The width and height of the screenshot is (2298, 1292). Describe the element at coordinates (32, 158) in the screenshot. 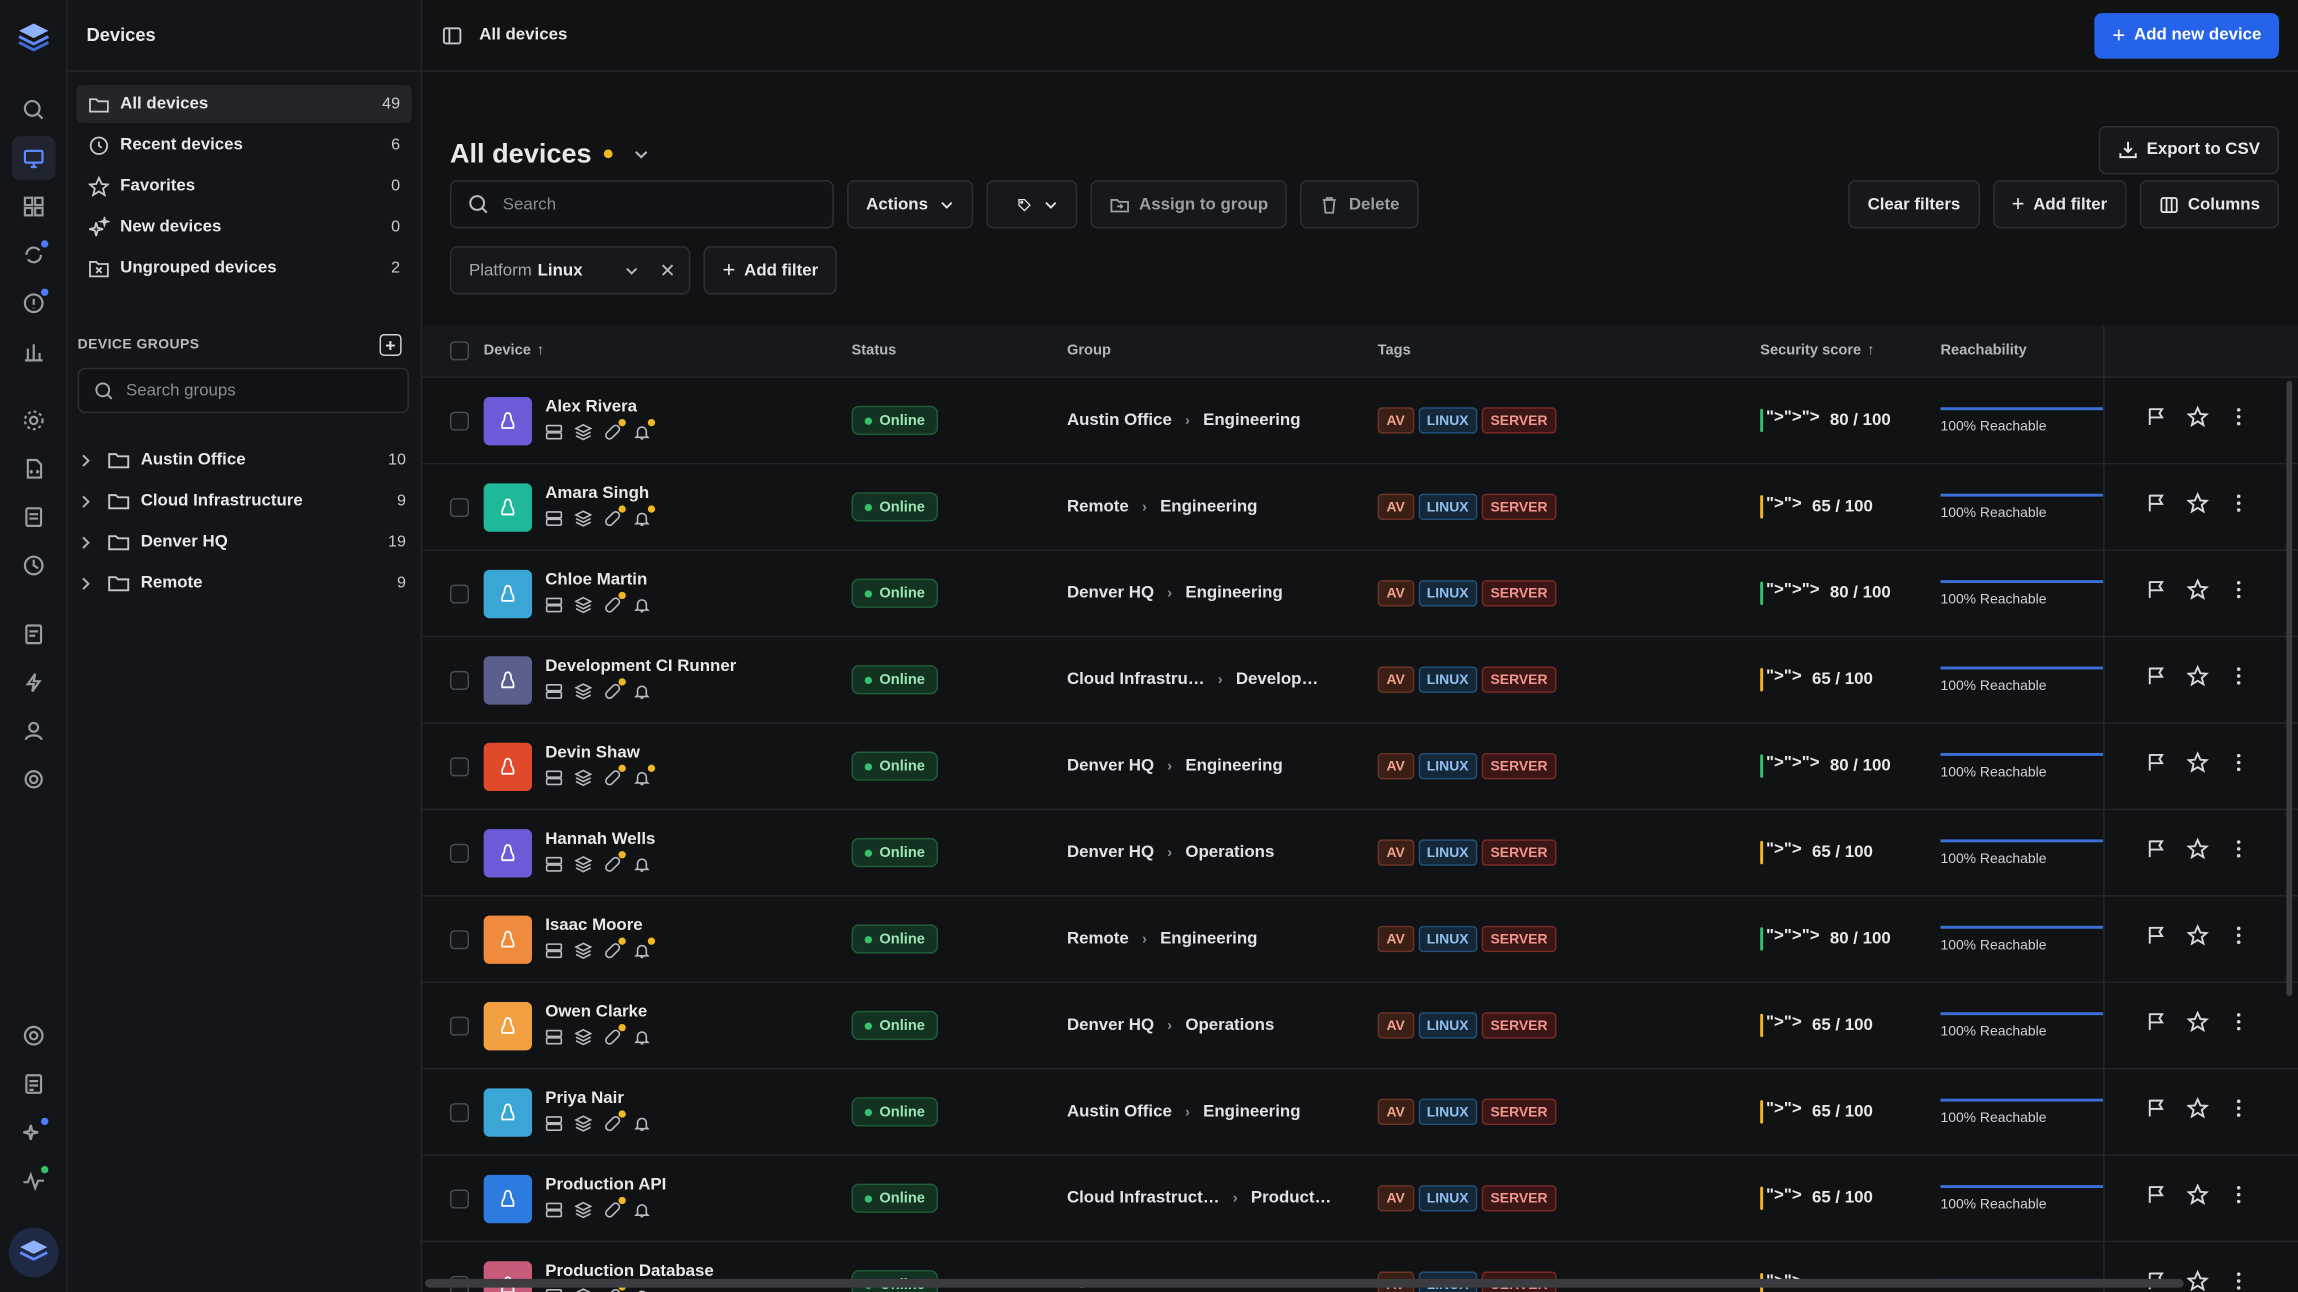

I see `monitor-icon` at that location.